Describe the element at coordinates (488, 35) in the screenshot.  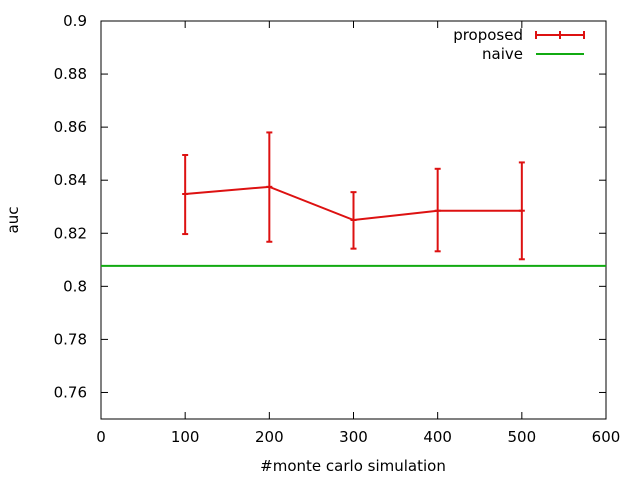
I see `legend-label: proposed` at that location.